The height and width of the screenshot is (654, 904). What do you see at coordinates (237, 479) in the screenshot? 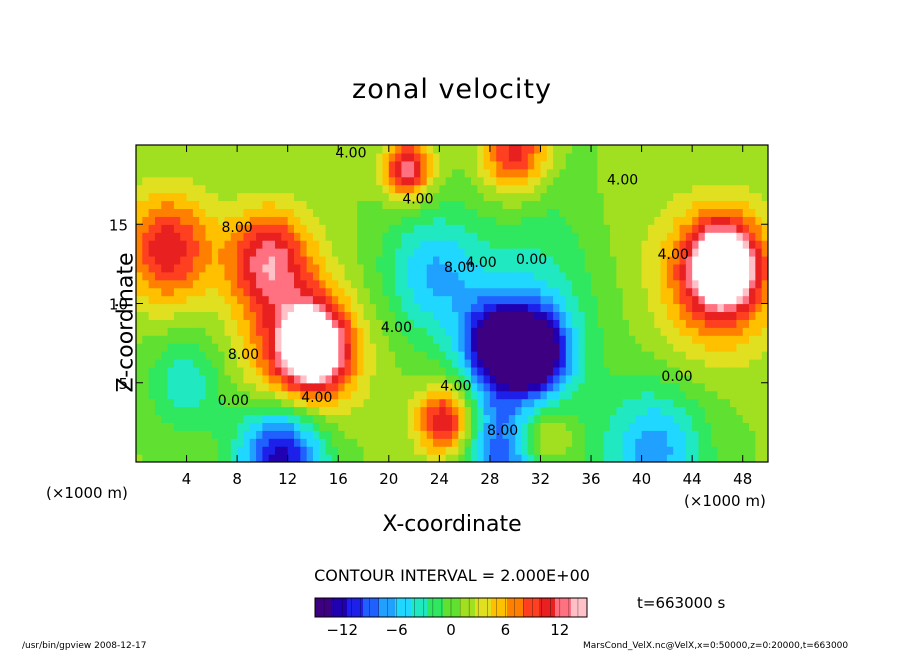
I see `x-tick-label: 8` at bounding box center [237, 479].